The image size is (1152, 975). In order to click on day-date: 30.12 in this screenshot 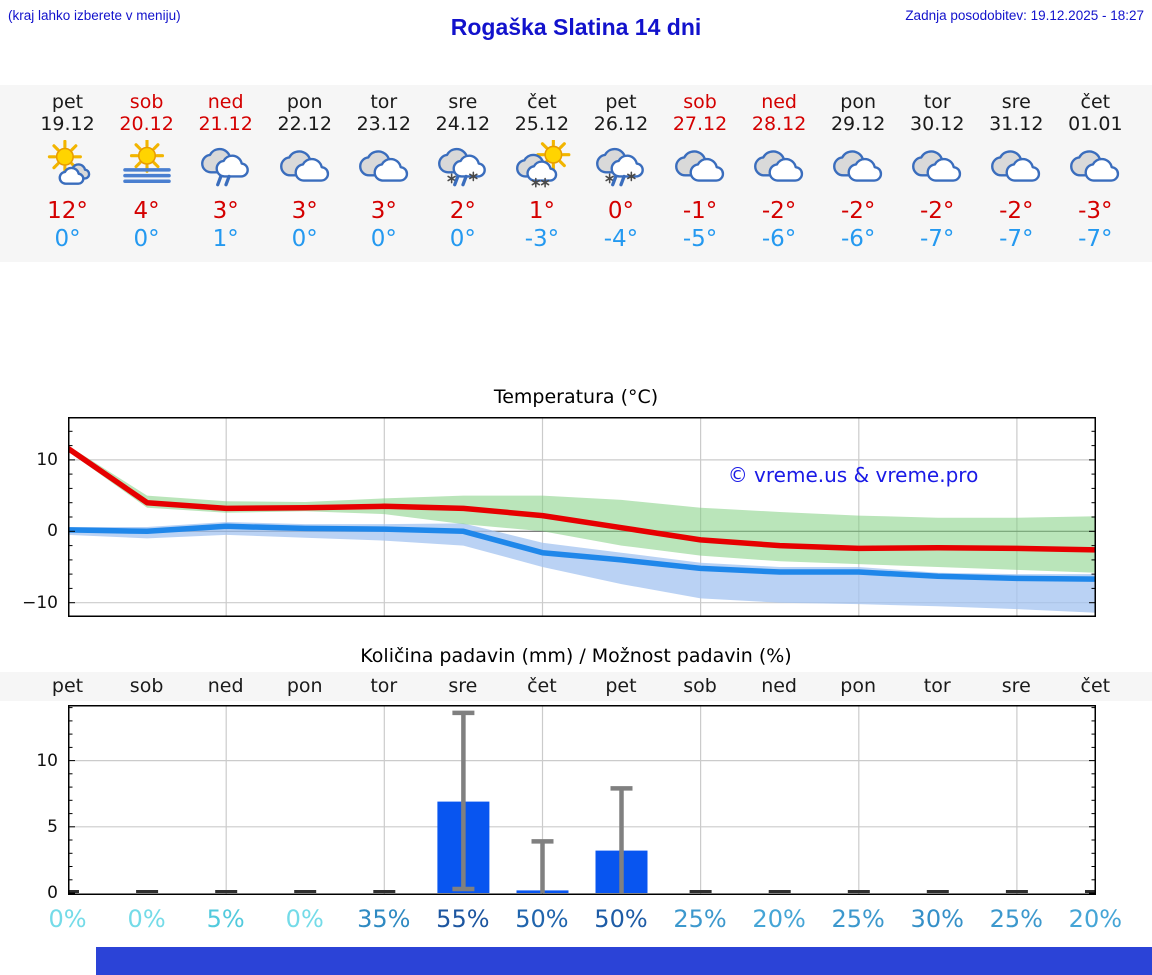, I will do `click(937, 124)`.